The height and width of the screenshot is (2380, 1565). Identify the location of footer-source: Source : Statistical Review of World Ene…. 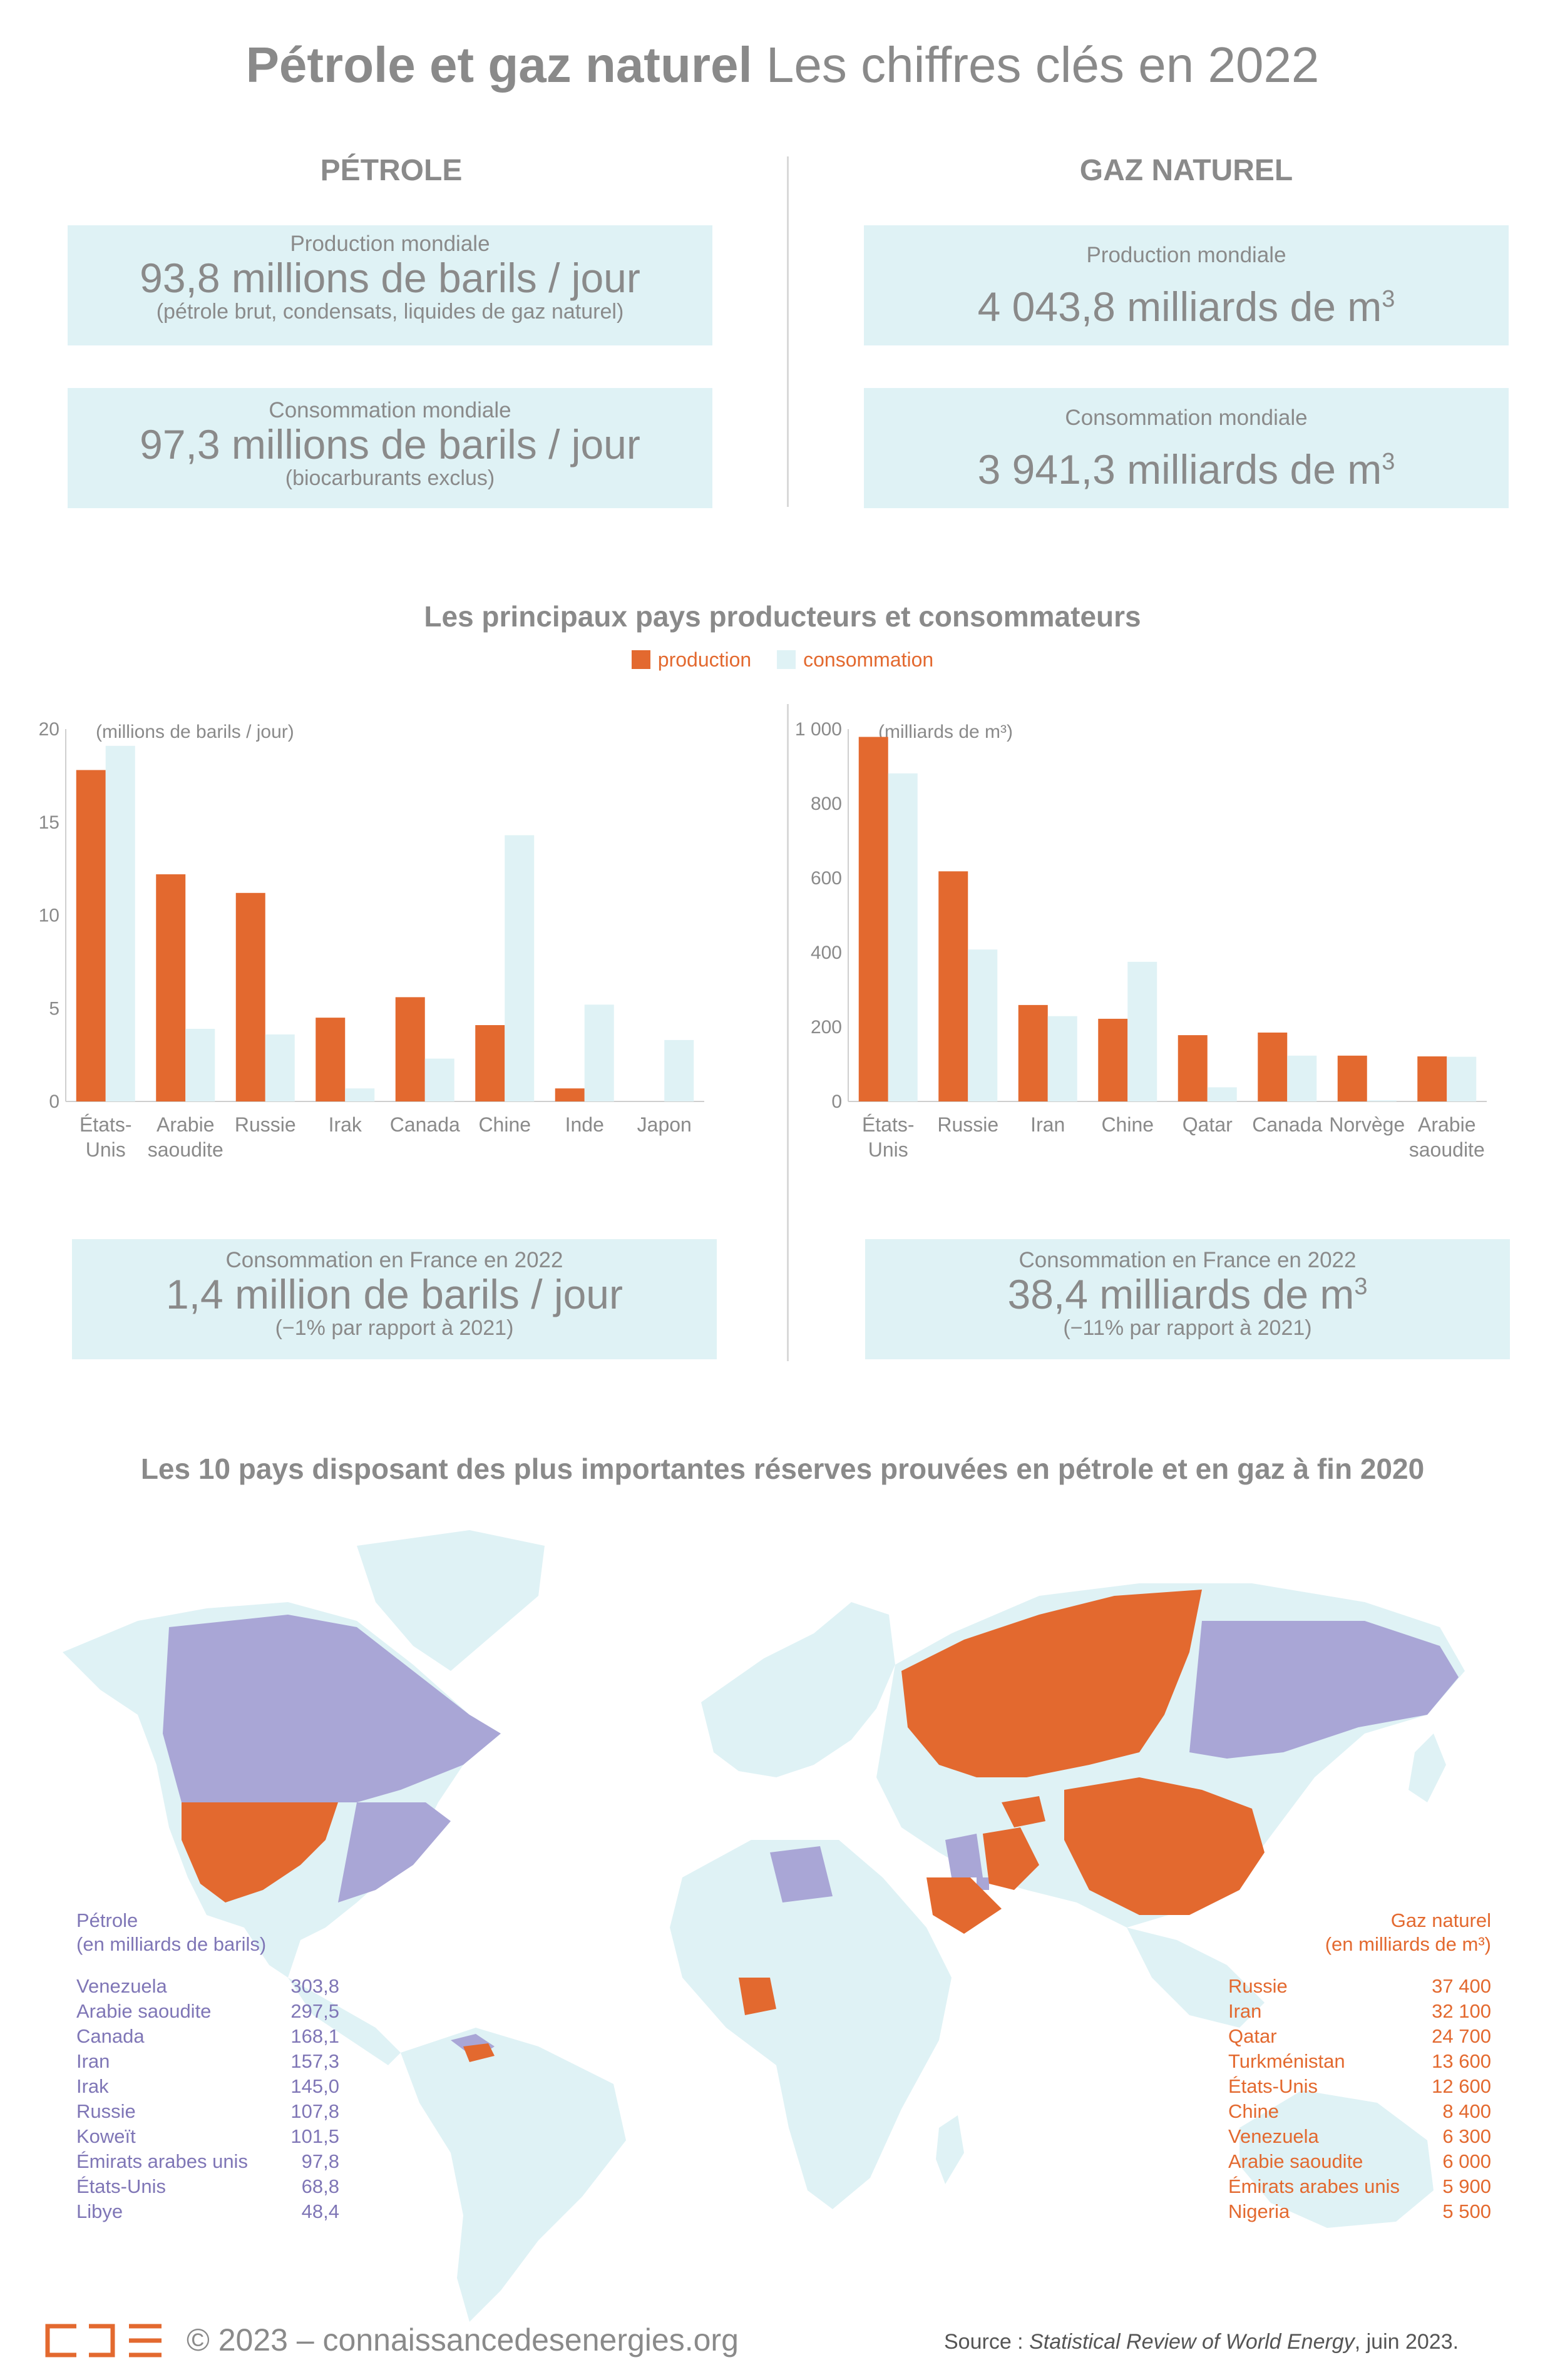
(1201, 2342).